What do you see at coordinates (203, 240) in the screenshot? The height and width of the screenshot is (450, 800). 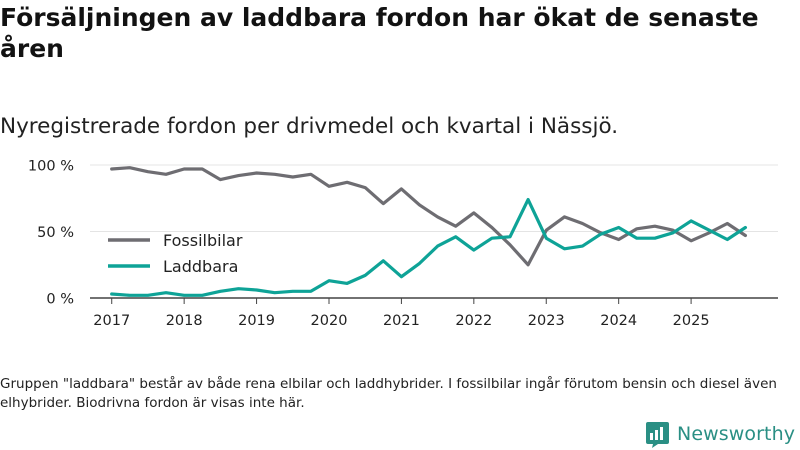 I see `legend-label-fossilbilar: Fossilbilar` at bounding box center [203, 240].